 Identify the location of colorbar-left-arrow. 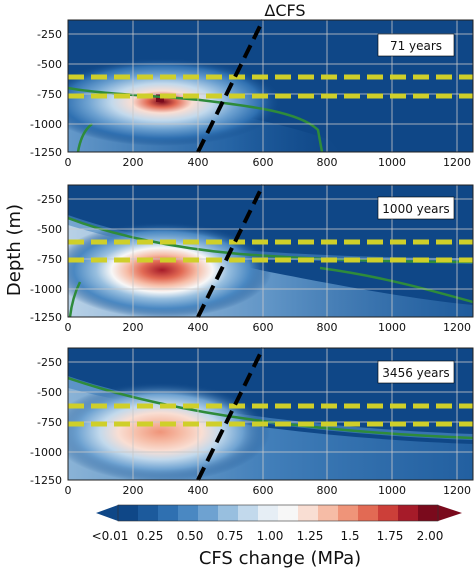
(107, 513).